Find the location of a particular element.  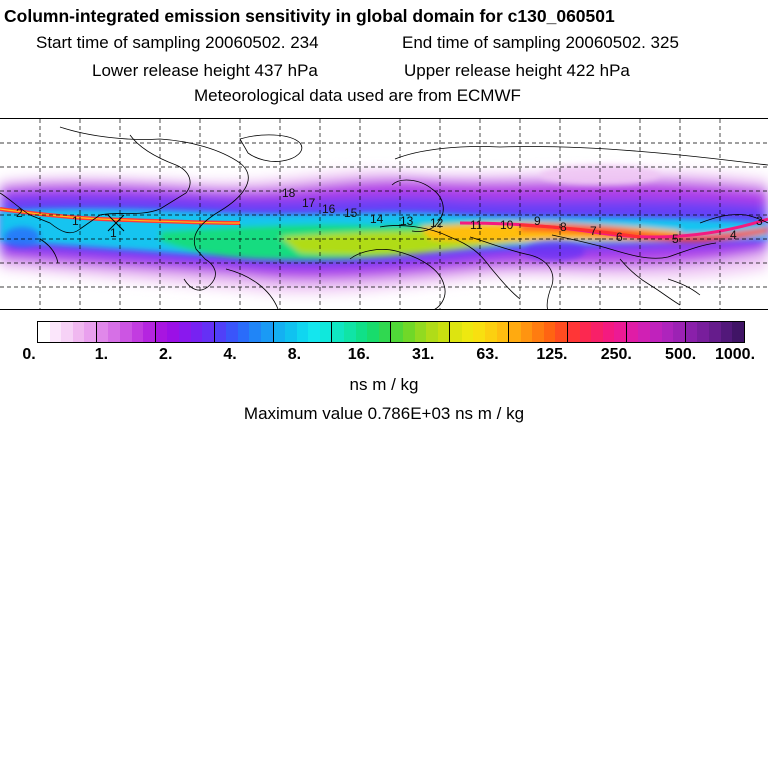

contour-label: 1 is located at coordinates (113, 233).